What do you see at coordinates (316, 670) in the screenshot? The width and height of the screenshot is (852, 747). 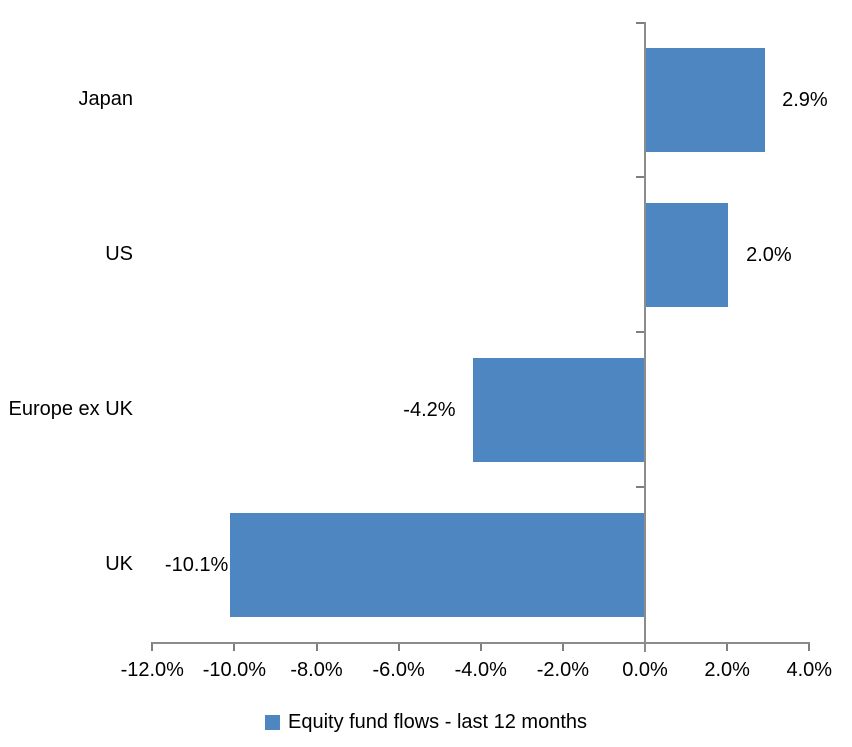 I see `x-axis-tick-label: -8.0%` at bounding box center [316, 670].